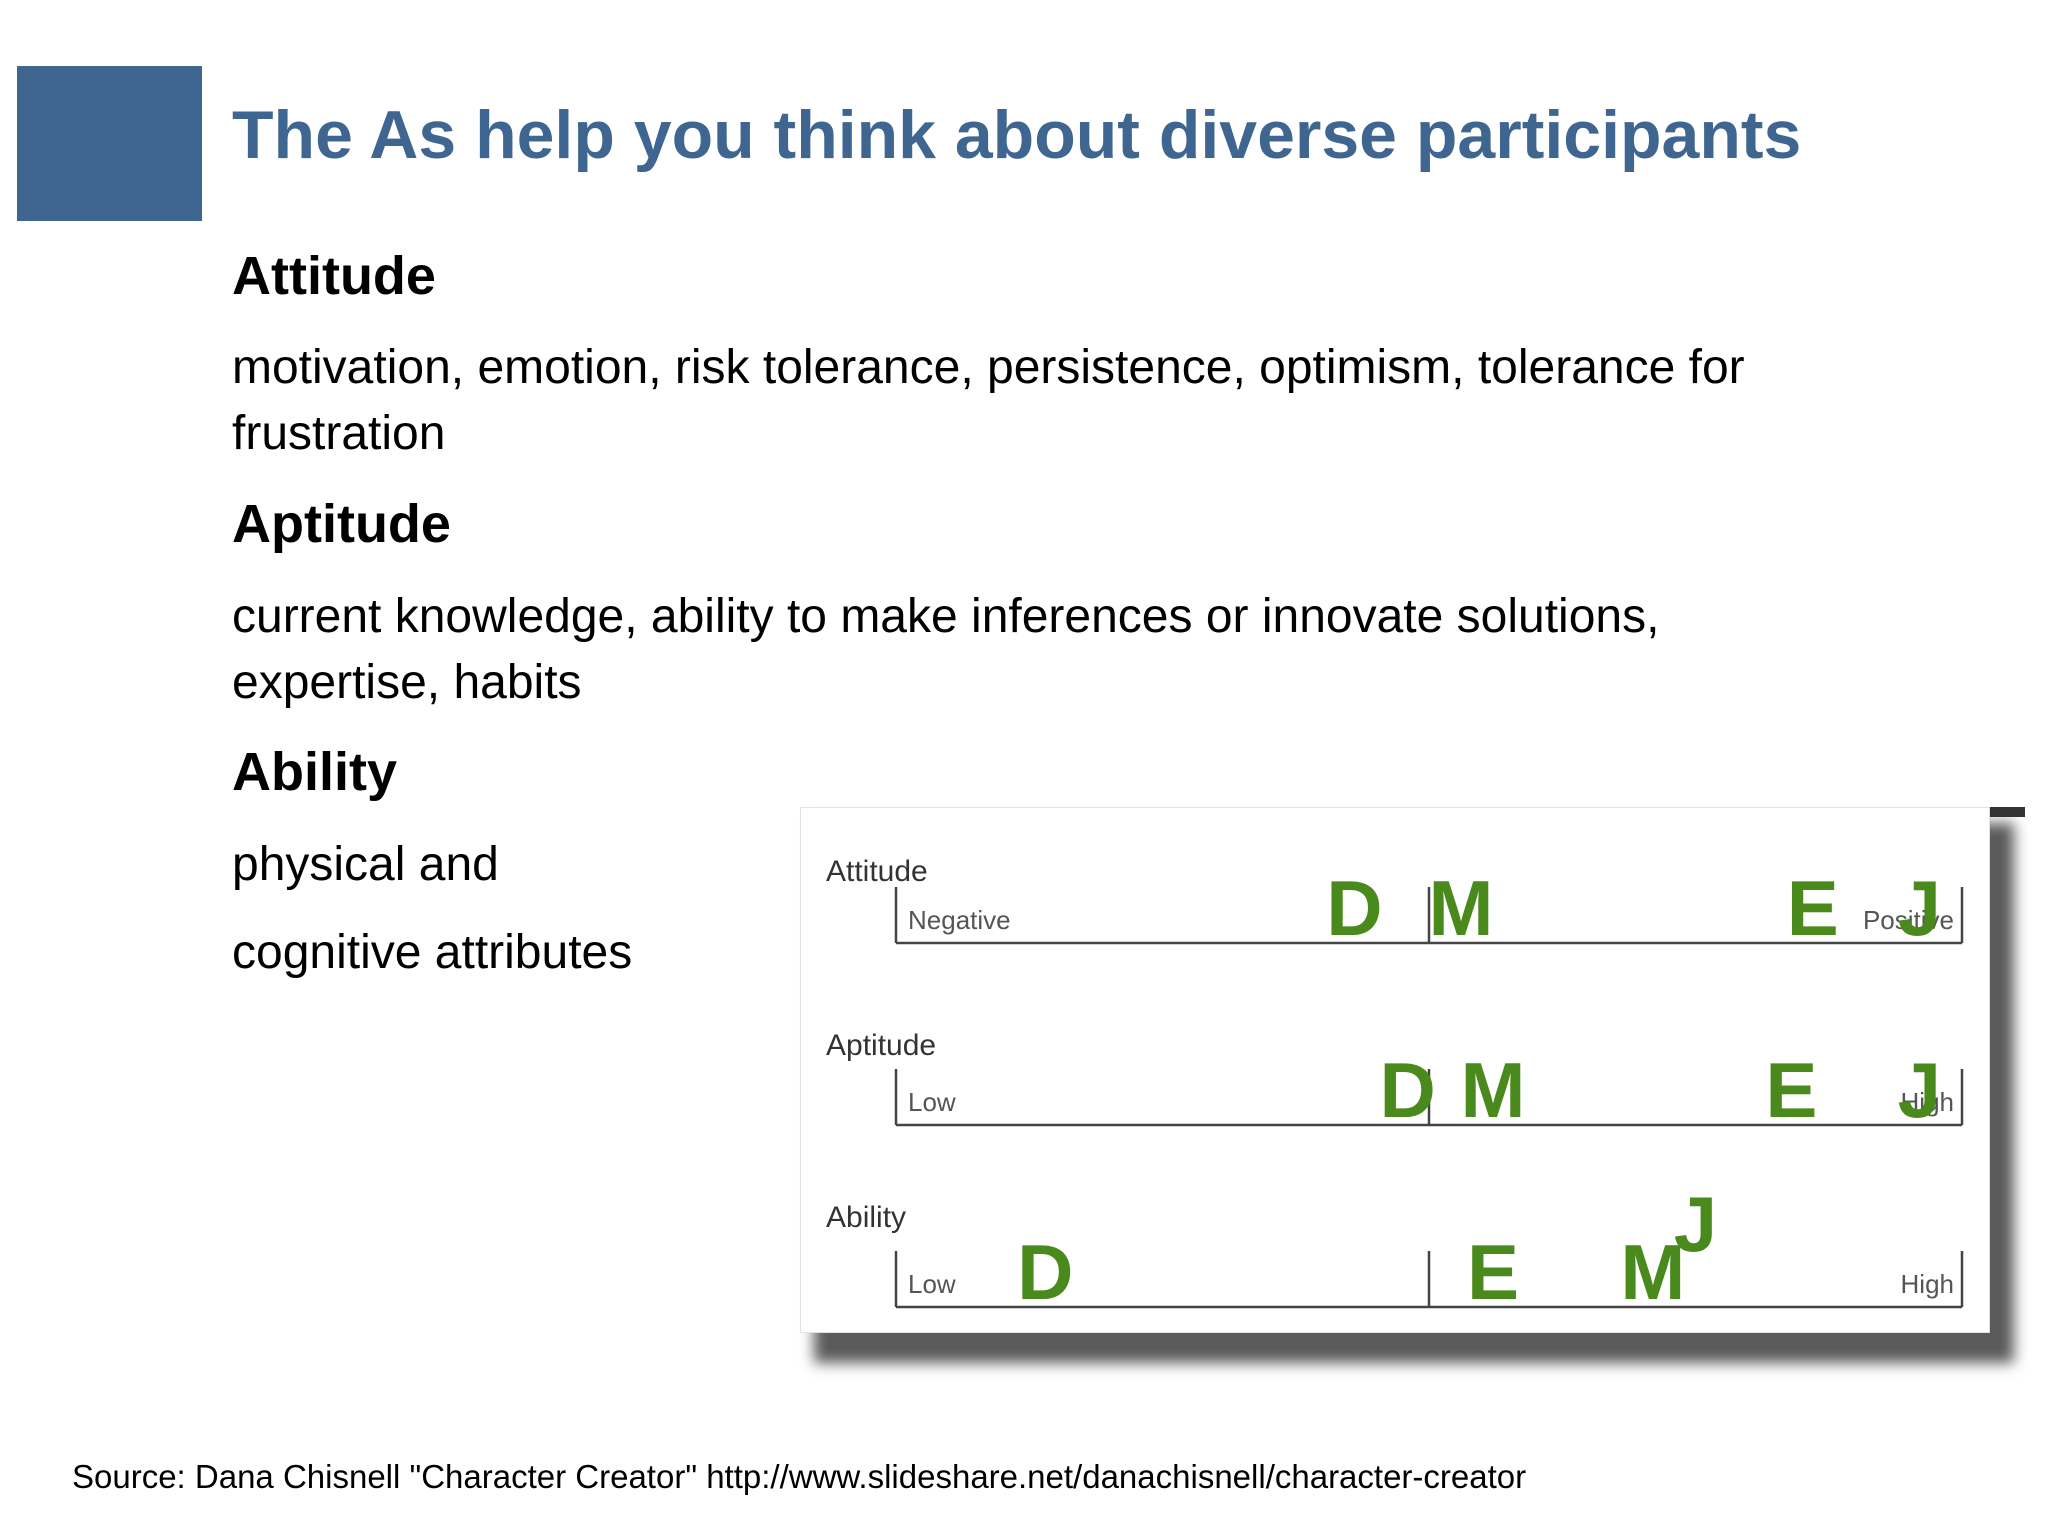 The image size is (2048, 1536). Describe the element at coordinates (1791, 1090) in the screenshot. I see `marker-e-aptitude: E` at that location.